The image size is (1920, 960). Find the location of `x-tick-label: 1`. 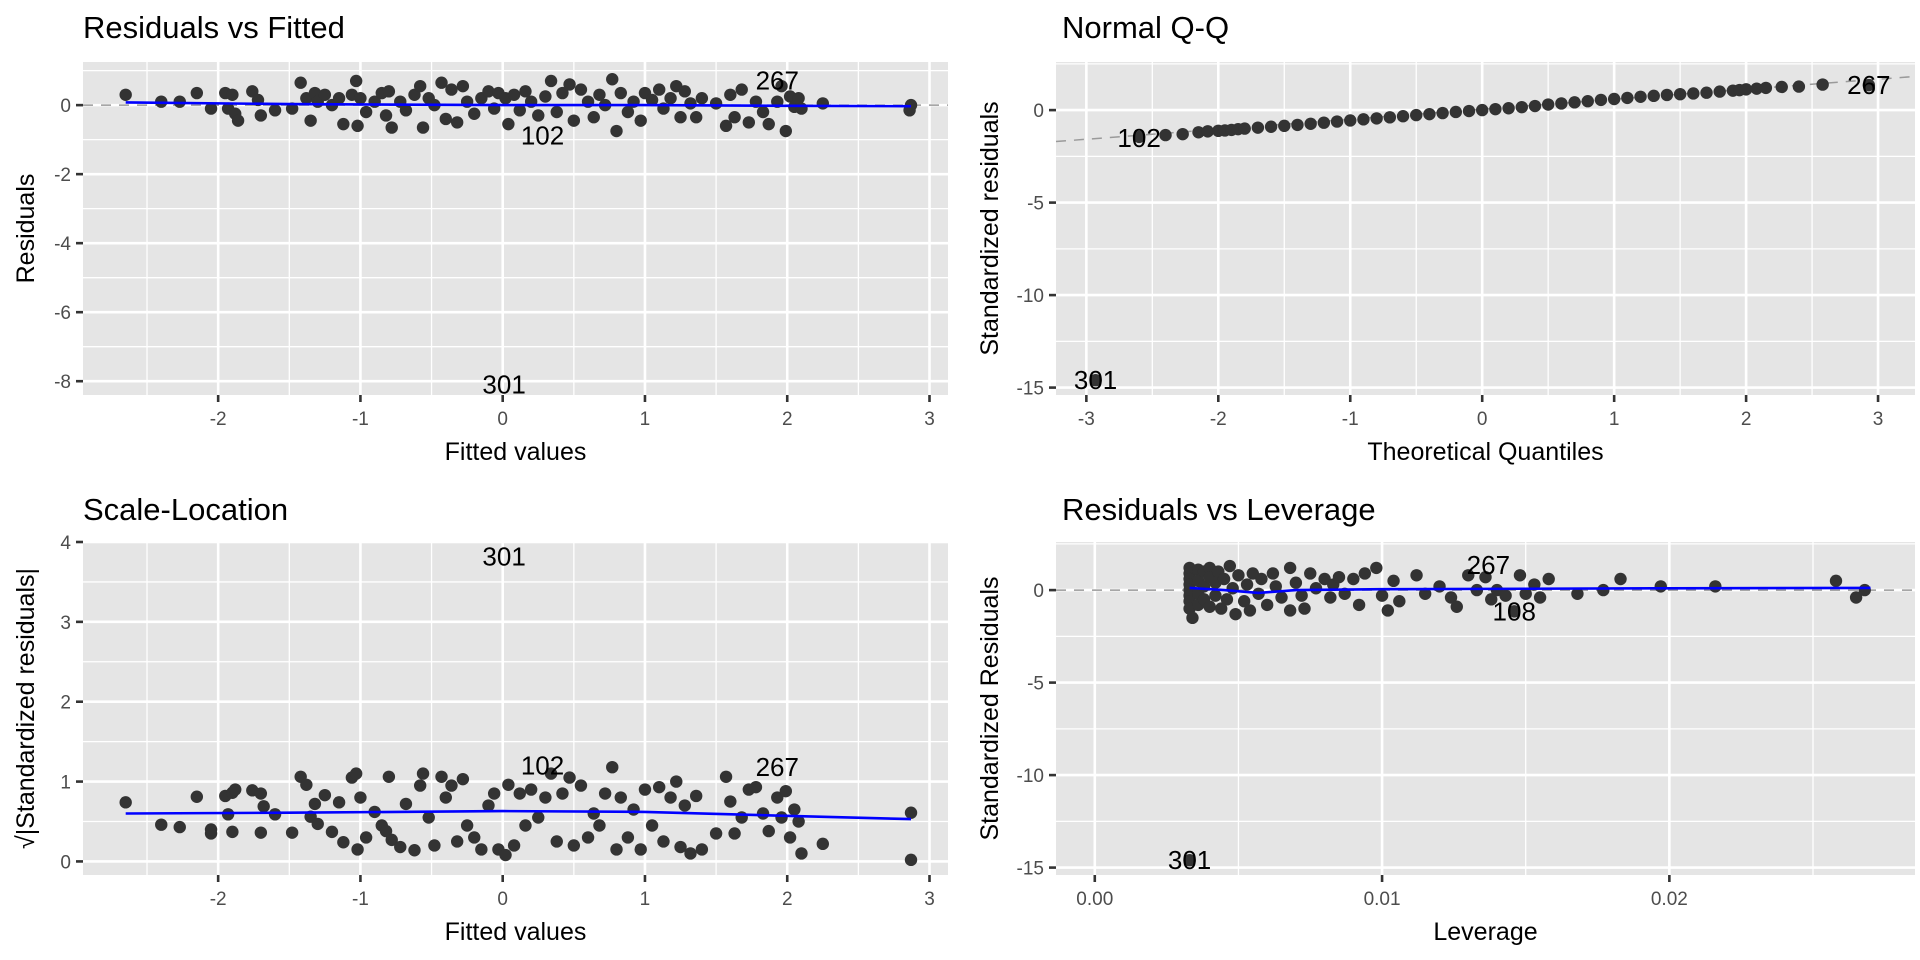

x-tick-label: 1 is located at coordinates (645, 899).